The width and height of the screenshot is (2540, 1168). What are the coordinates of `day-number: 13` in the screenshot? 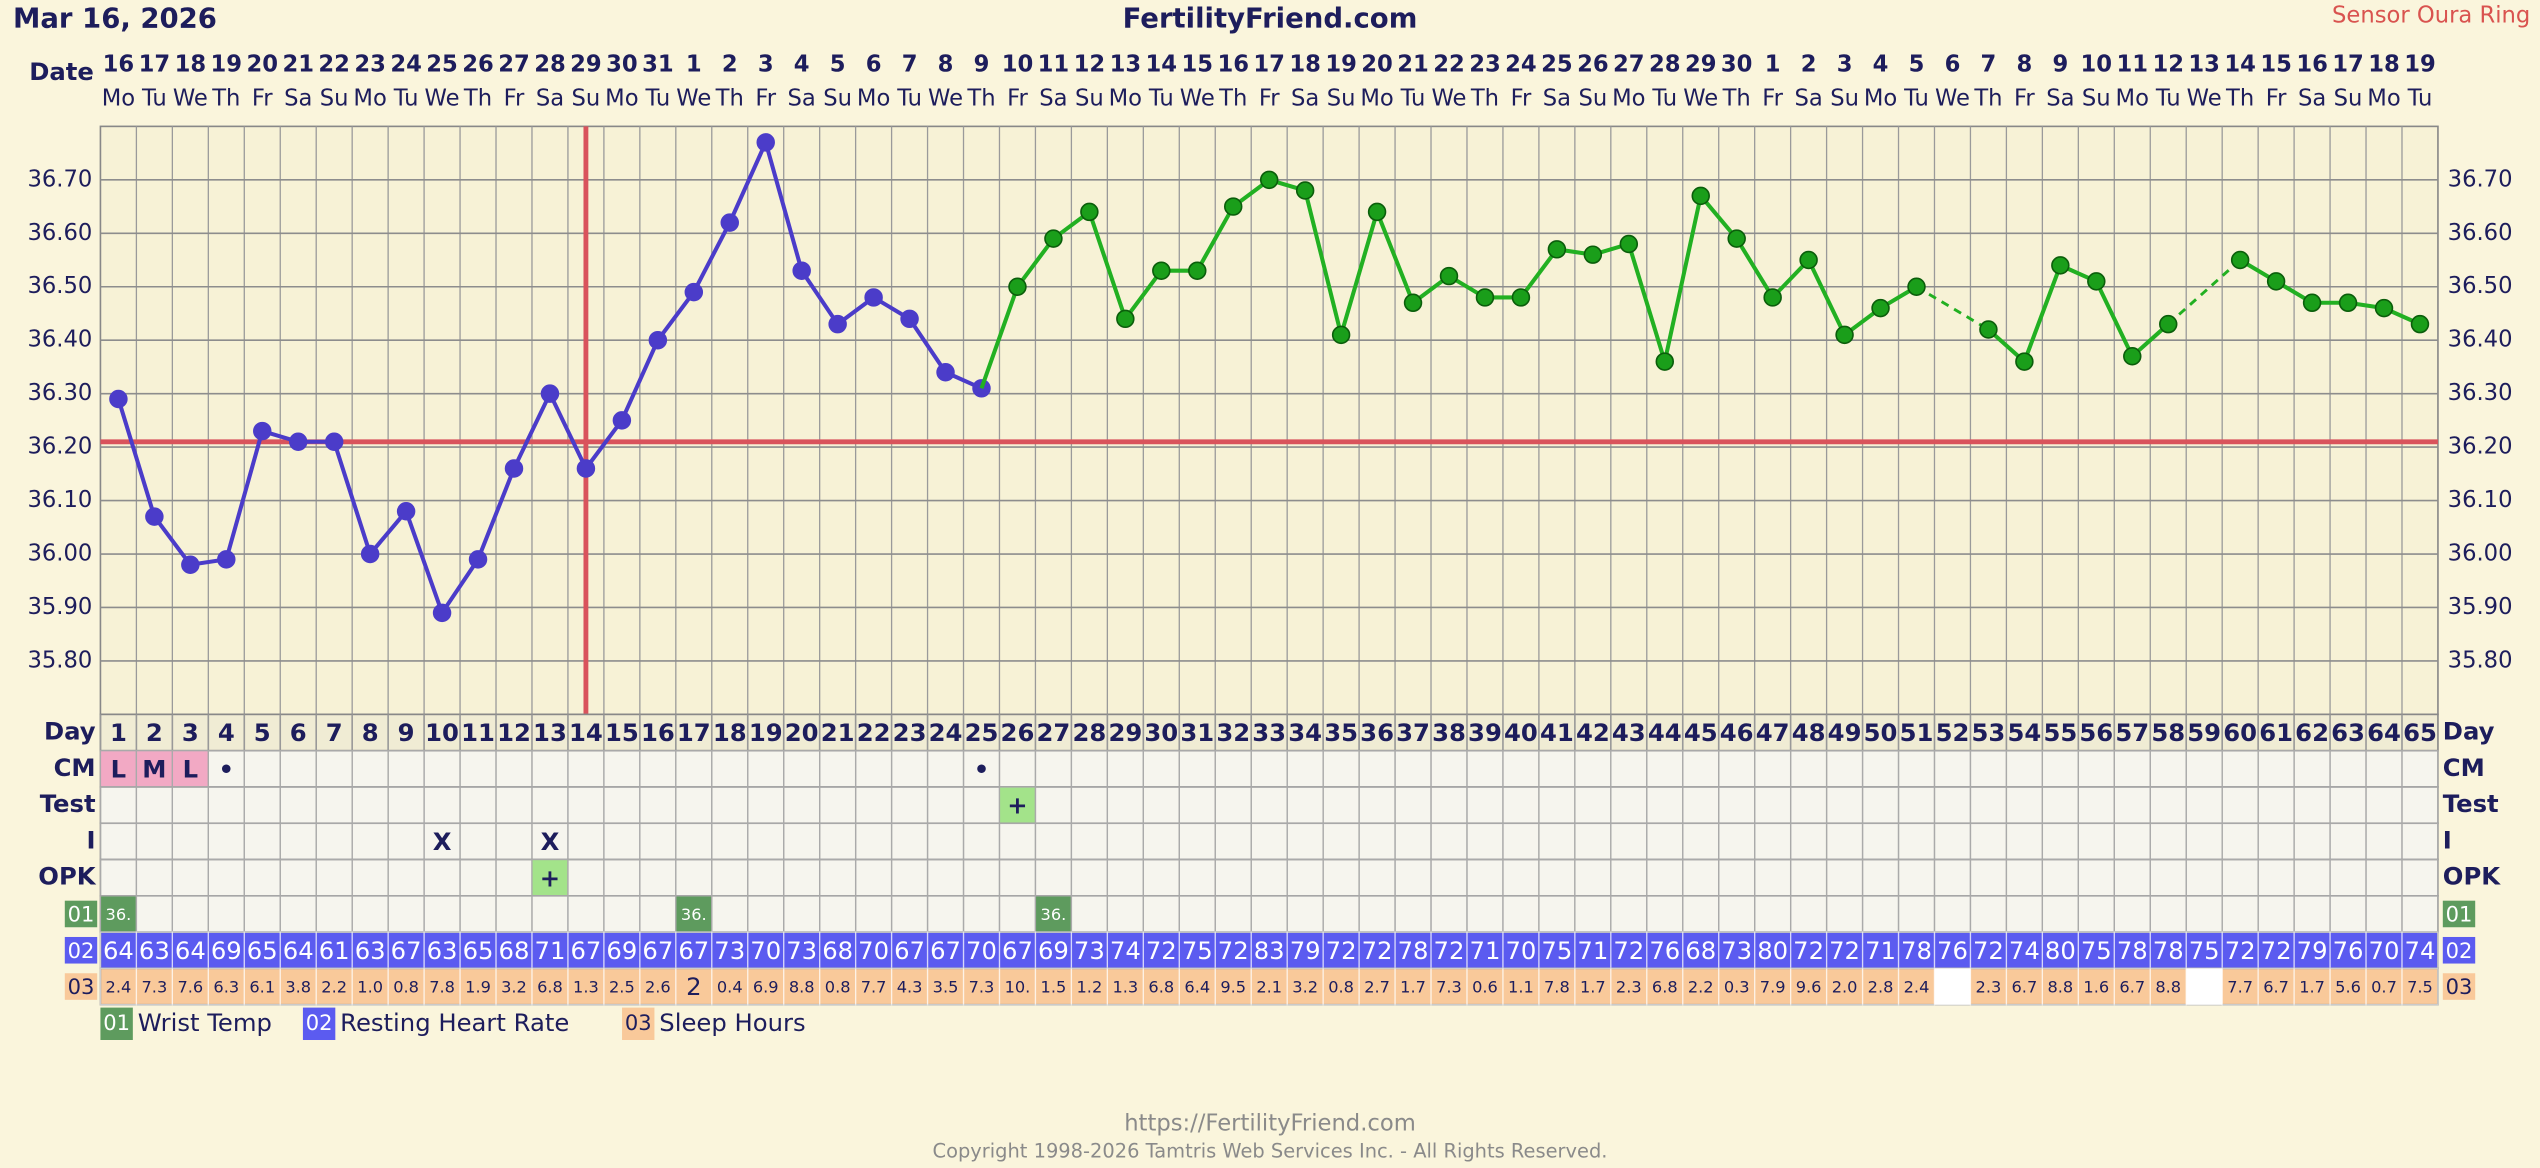 It's located at (550, 732).